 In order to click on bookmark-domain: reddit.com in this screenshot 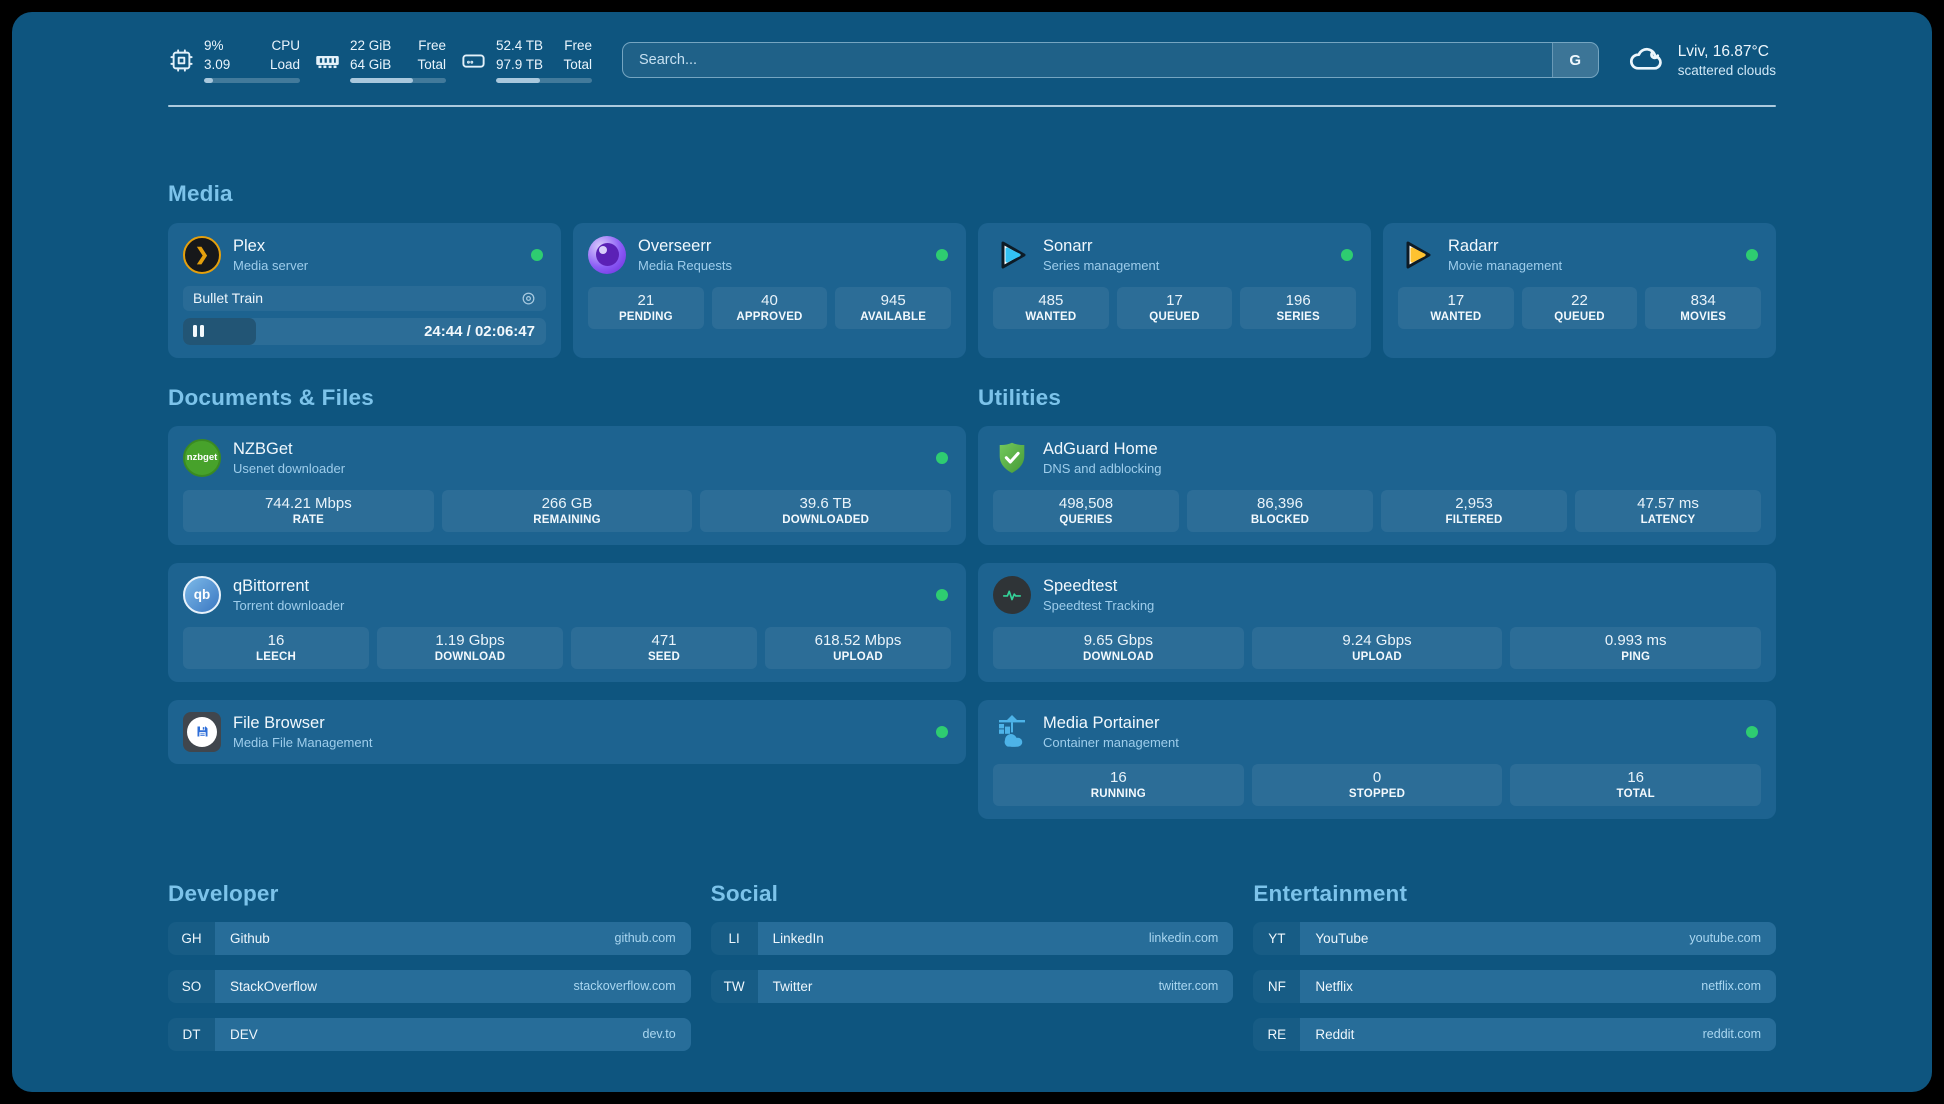, I will do `click(1731, 1034)`.